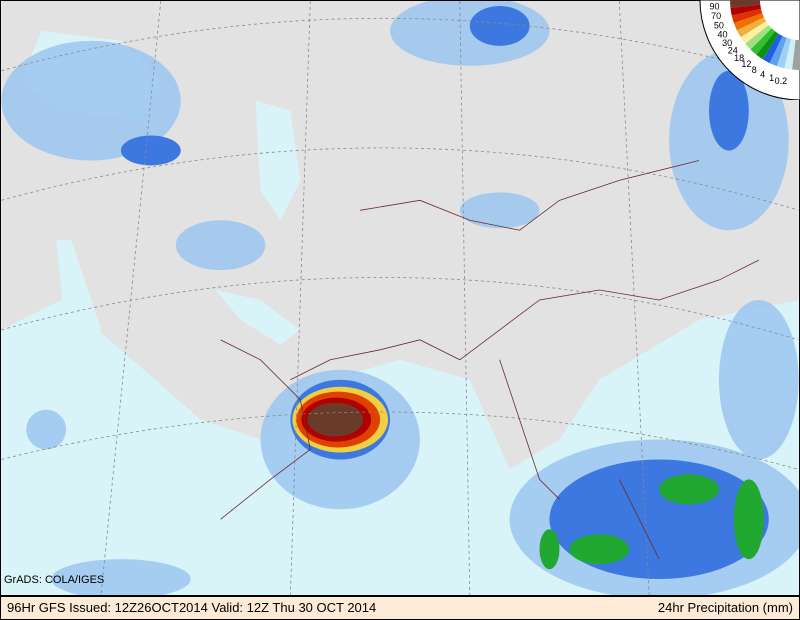  Describe the element at coordinates (727, 43) in the screenshot. I see `legend-label: 30` at that location.